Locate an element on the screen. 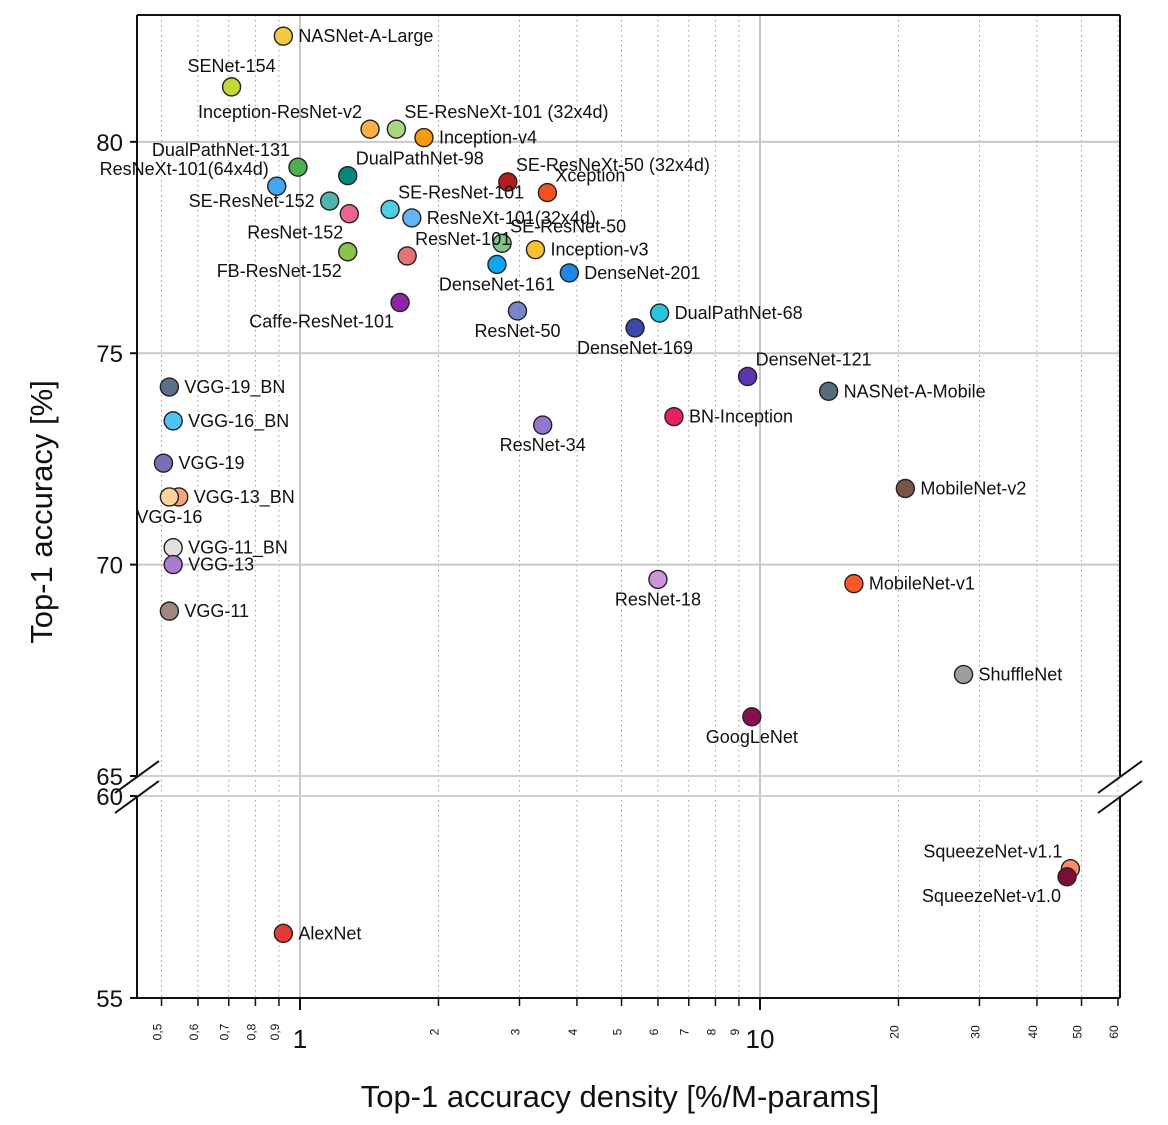 This screenshot has width=1168, height=1125. point-label: GoogLeNet is located at coordinates (752, 737).